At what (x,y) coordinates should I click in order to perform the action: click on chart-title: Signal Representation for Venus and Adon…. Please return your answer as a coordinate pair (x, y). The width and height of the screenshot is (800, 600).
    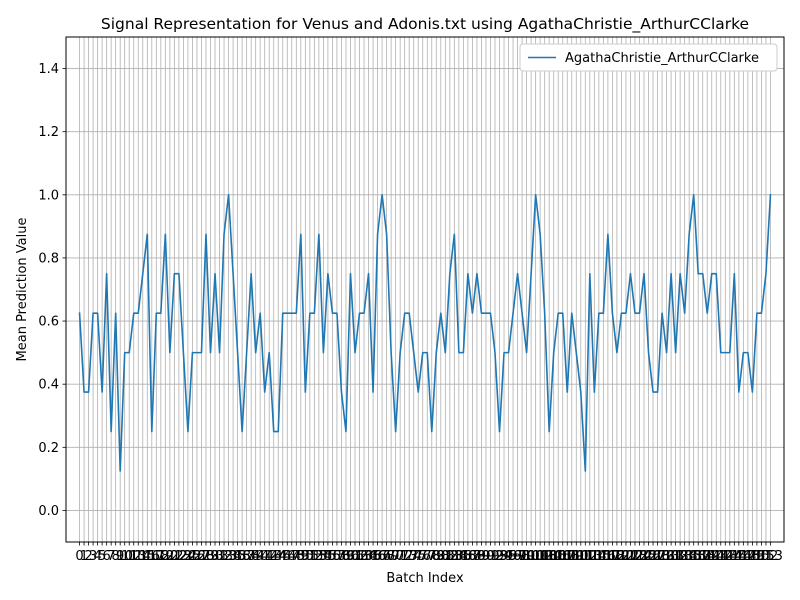
    Looking at the image, I should click on (425, 24).